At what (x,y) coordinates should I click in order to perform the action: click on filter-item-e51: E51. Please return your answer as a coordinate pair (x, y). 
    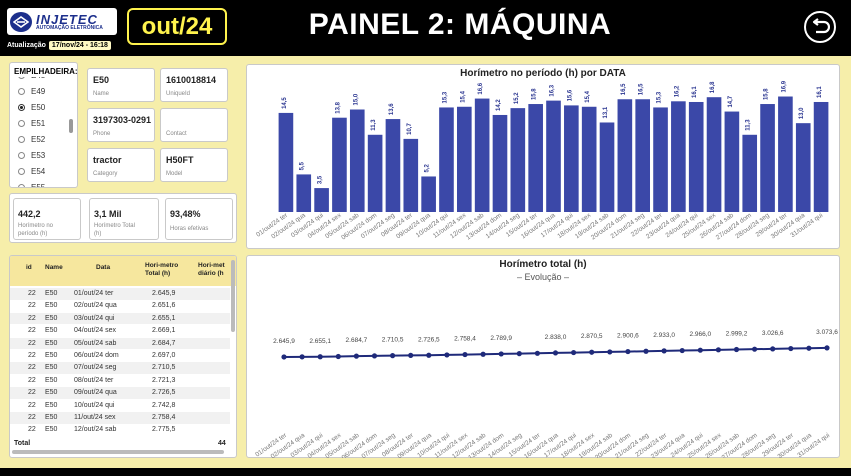
    Looking at the image, I should click on (31, 123).